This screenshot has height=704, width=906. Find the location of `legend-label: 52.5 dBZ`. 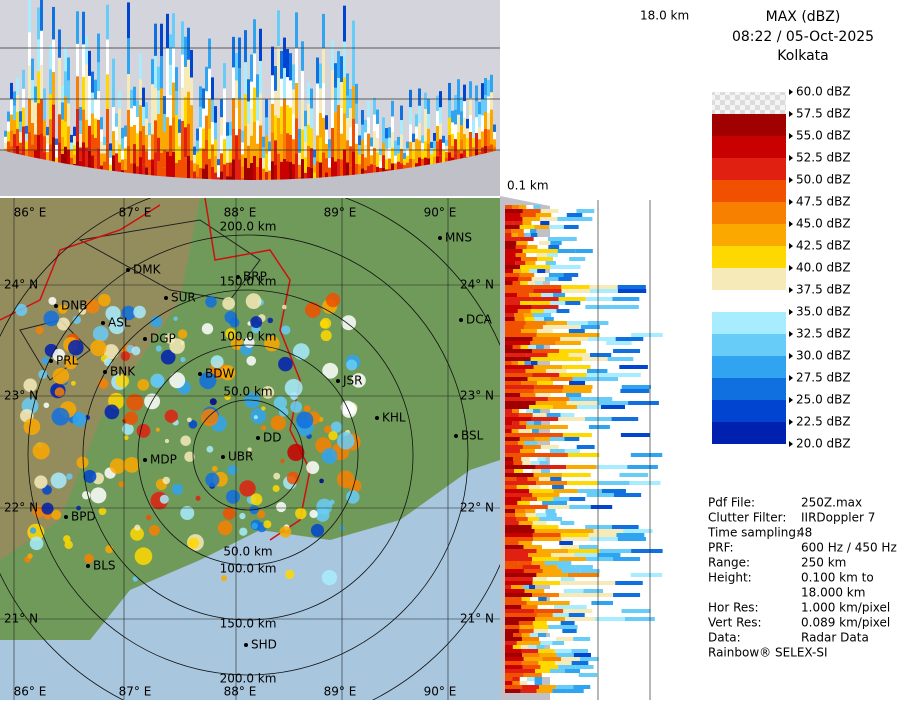

legend-label: 52.5 dBZ is located at coordinates (823, 158).